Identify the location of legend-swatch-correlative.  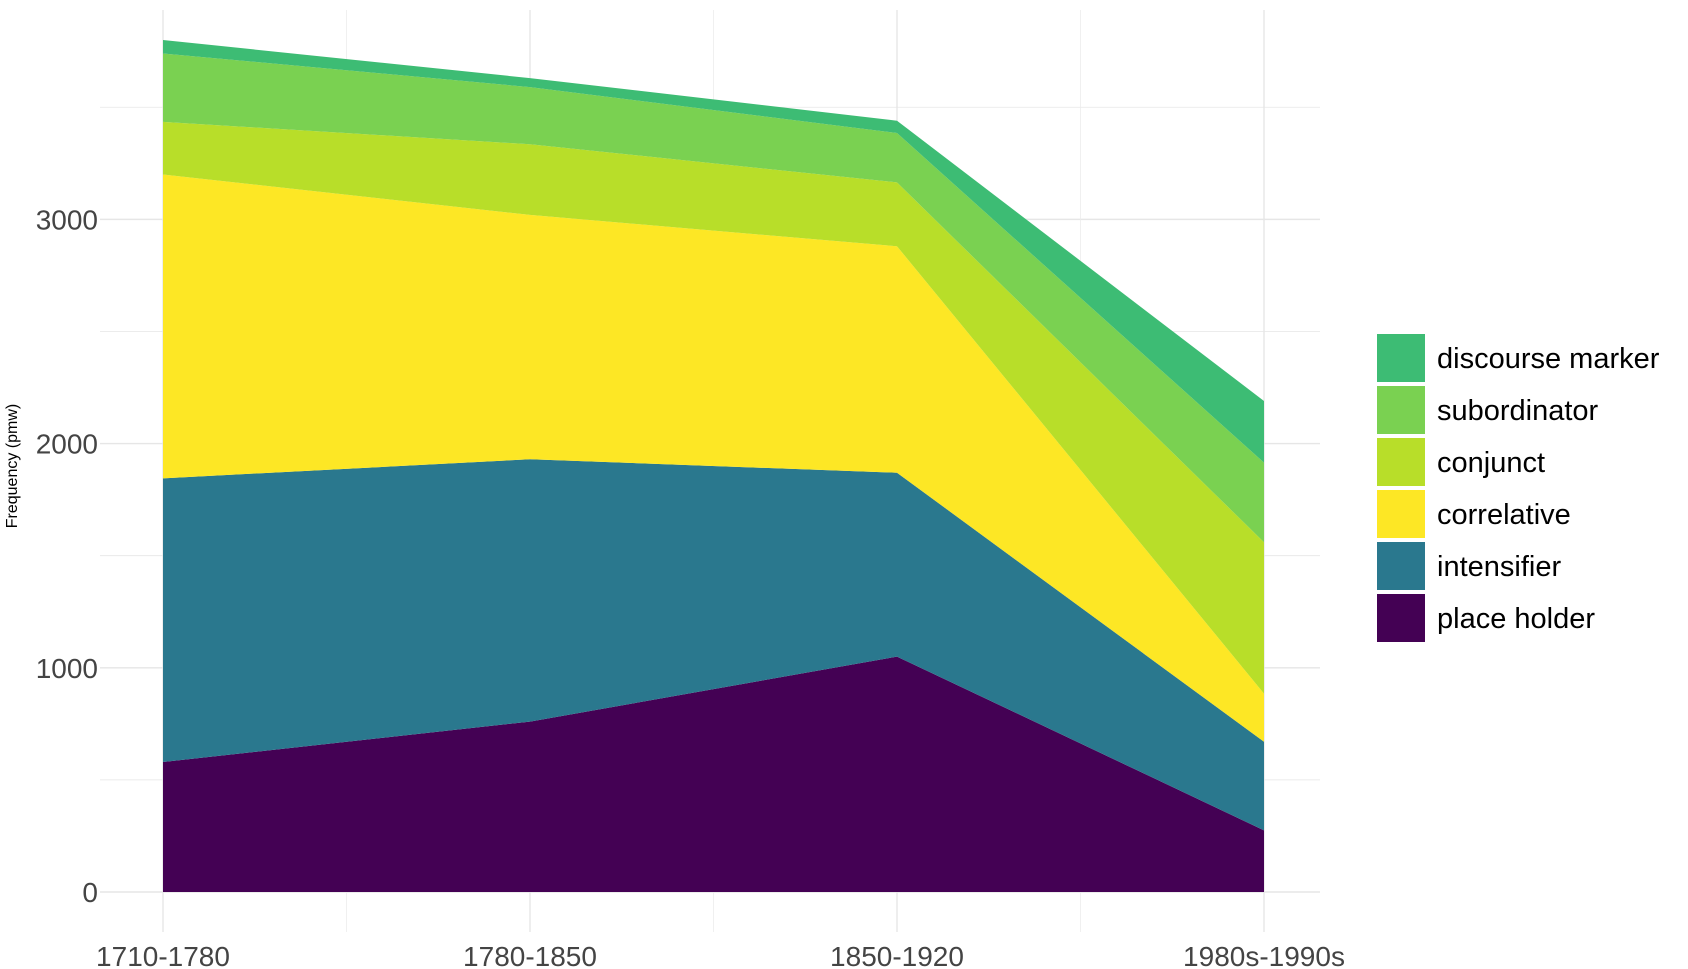
(1401, 514).